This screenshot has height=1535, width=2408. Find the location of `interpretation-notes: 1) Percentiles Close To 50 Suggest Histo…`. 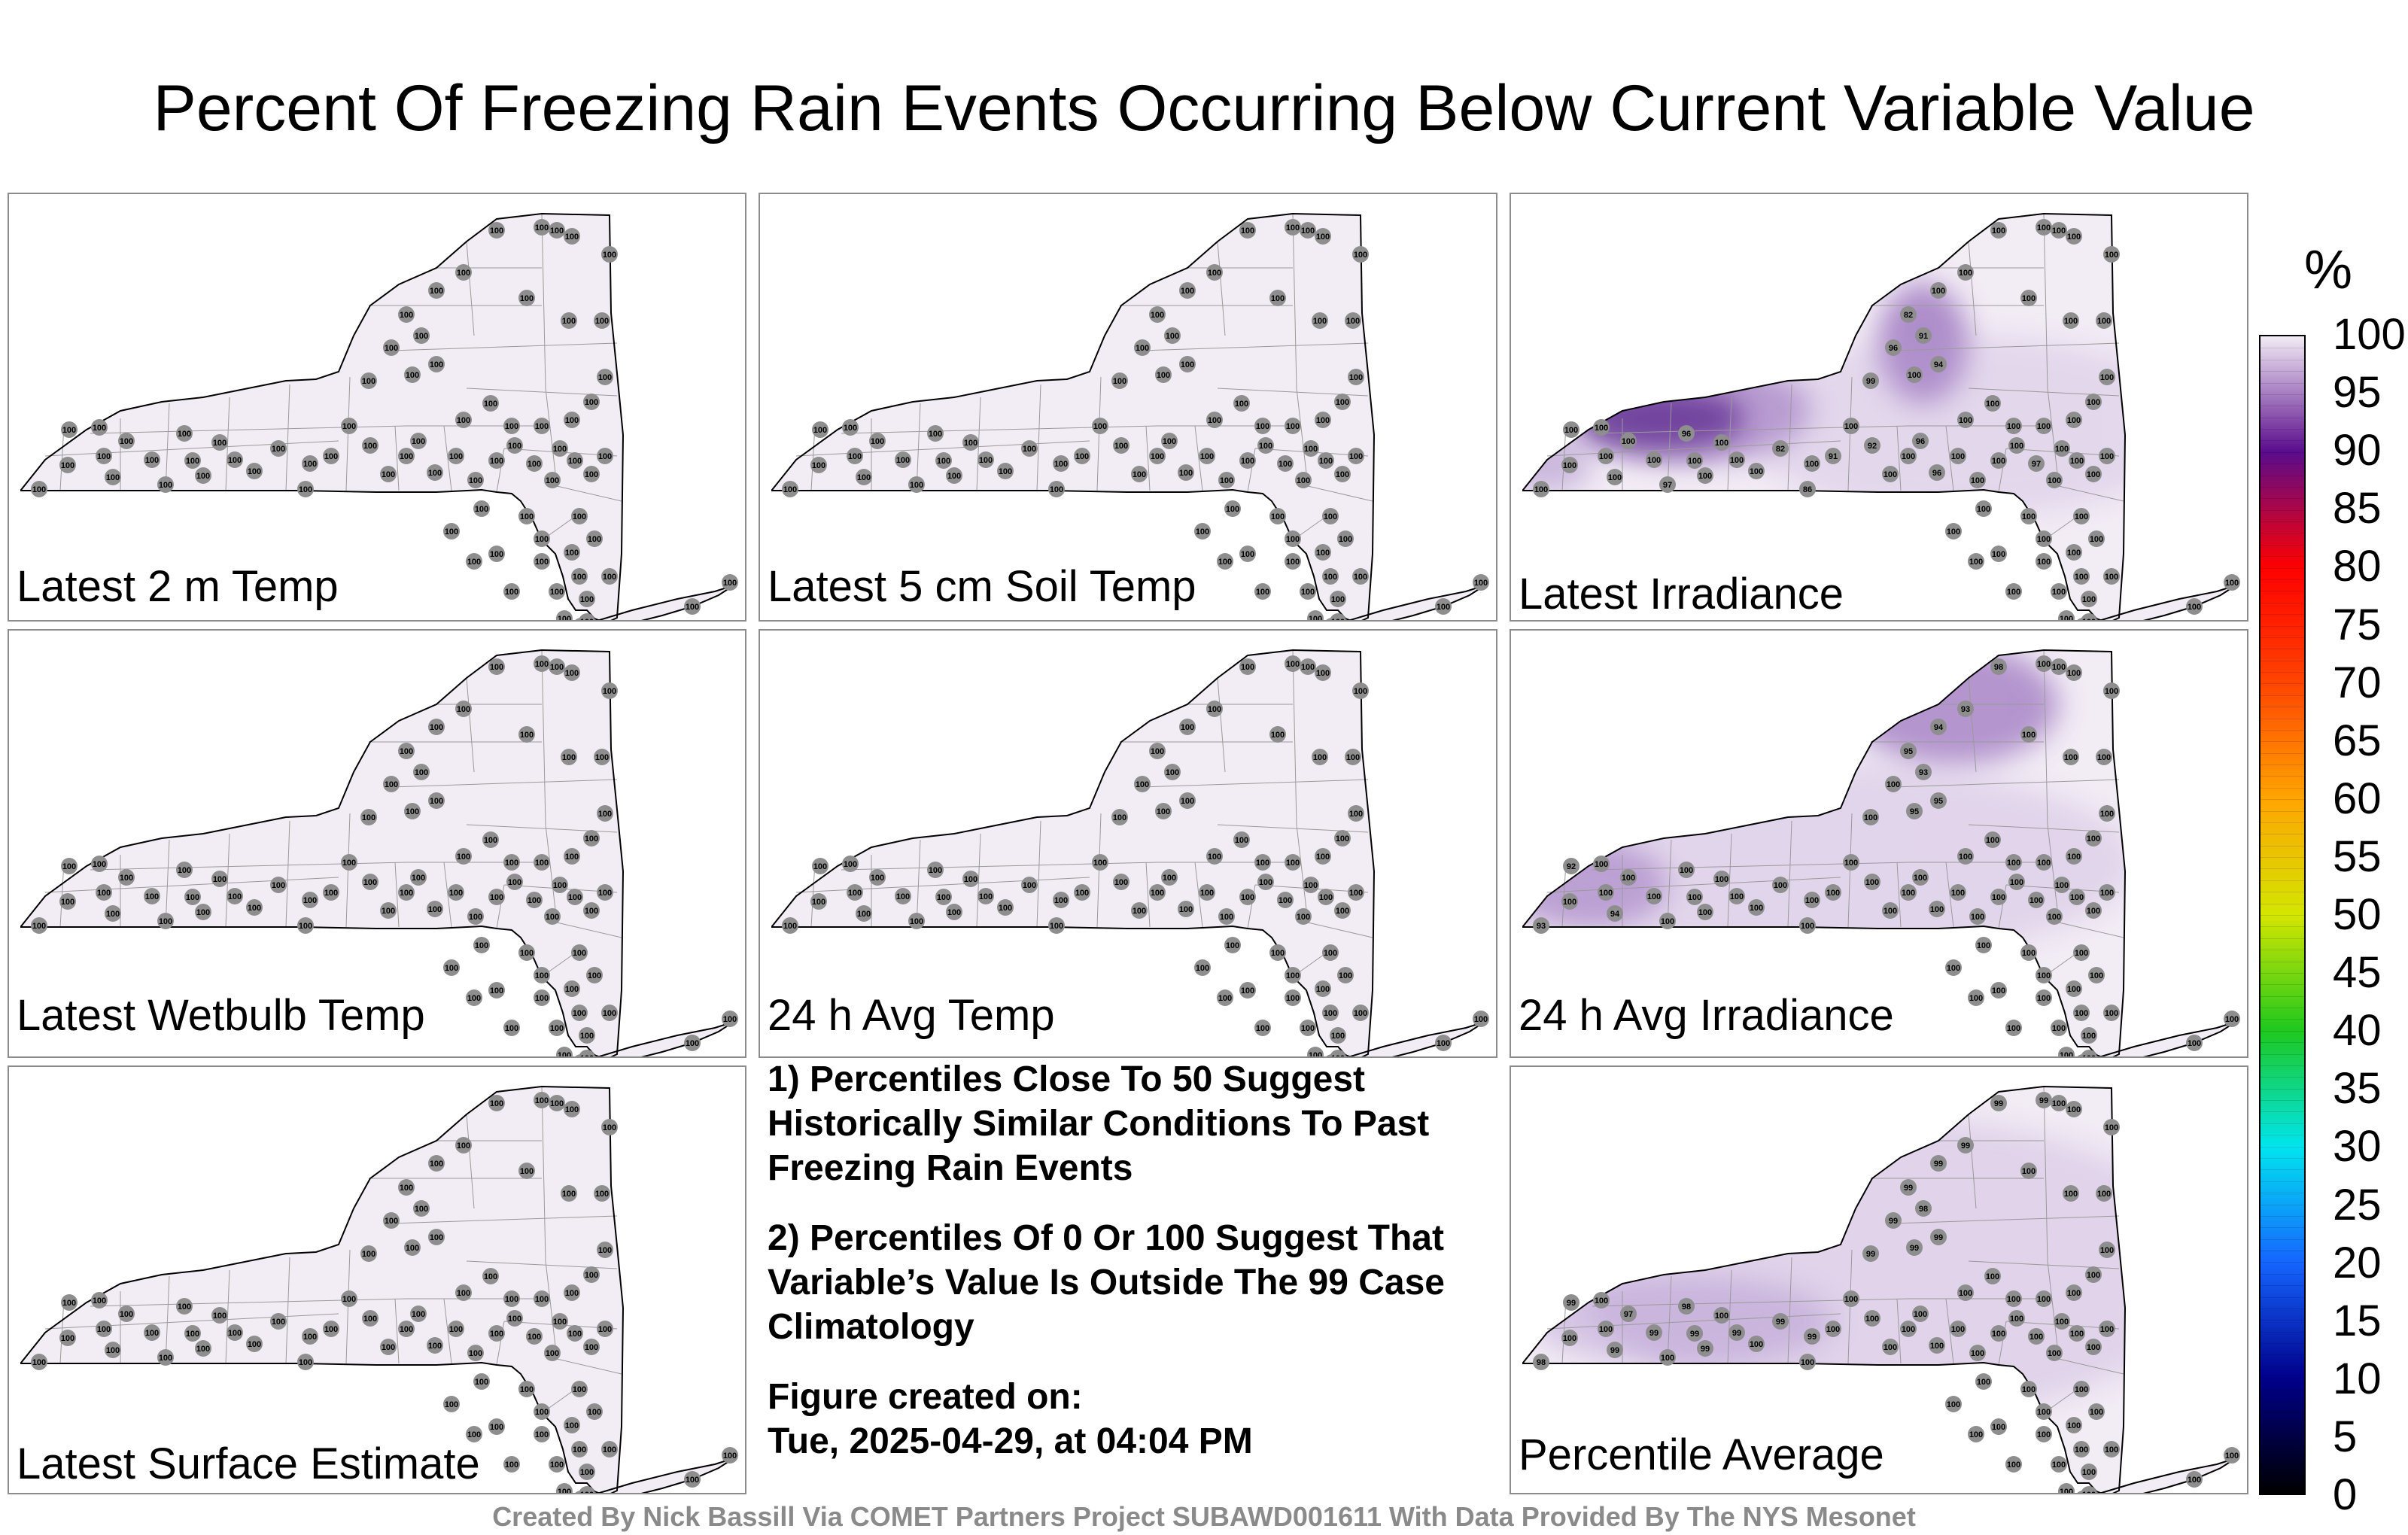

interpretation-notes: 1) Percentiles Close To 50 Suggest Histo… is located at coordinates (1121, 1260).